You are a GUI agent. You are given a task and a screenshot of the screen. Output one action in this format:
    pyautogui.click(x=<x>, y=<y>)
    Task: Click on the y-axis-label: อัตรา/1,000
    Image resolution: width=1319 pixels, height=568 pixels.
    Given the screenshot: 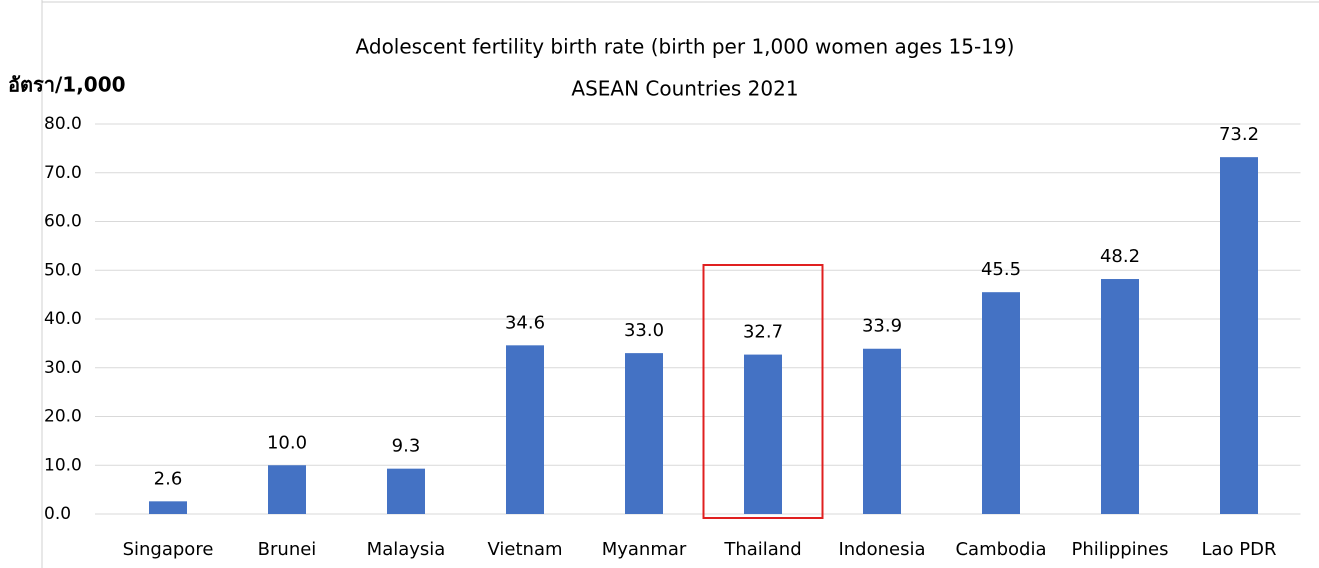 What is the action you would take?
    pyautogui.click(x=67, y=85)
    